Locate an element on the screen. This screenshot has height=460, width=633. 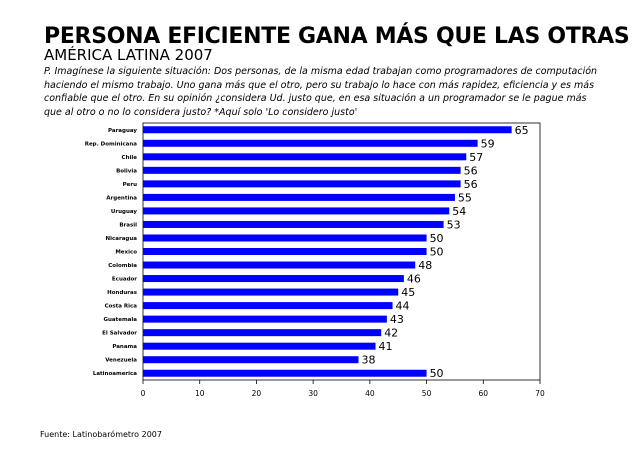
x-tick-label: 20 is located at coordinates (257, 393).